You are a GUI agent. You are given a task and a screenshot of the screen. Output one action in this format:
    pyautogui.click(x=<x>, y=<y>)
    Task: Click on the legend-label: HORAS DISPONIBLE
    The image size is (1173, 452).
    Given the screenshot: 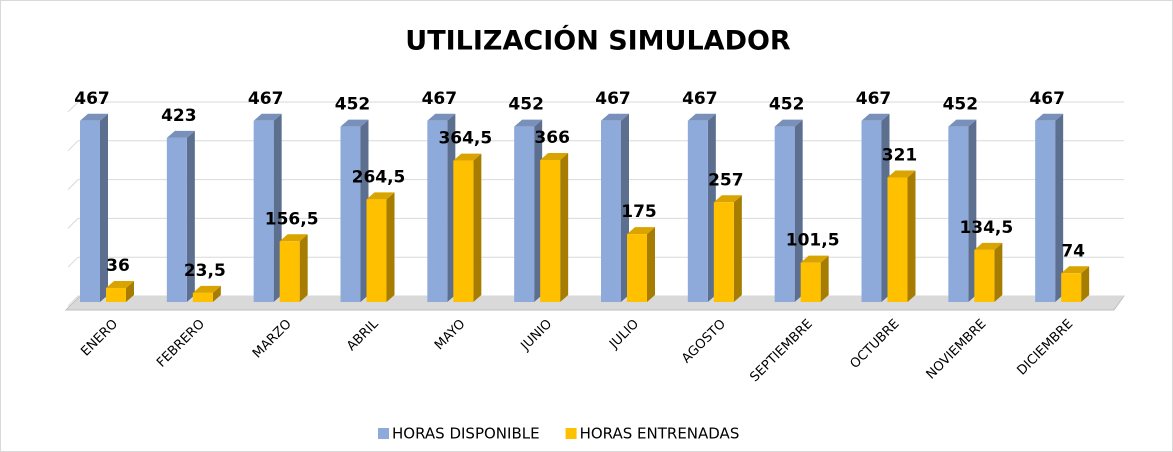 What is the action you would take?
    pyautogui.click(x=466, y=434)
    